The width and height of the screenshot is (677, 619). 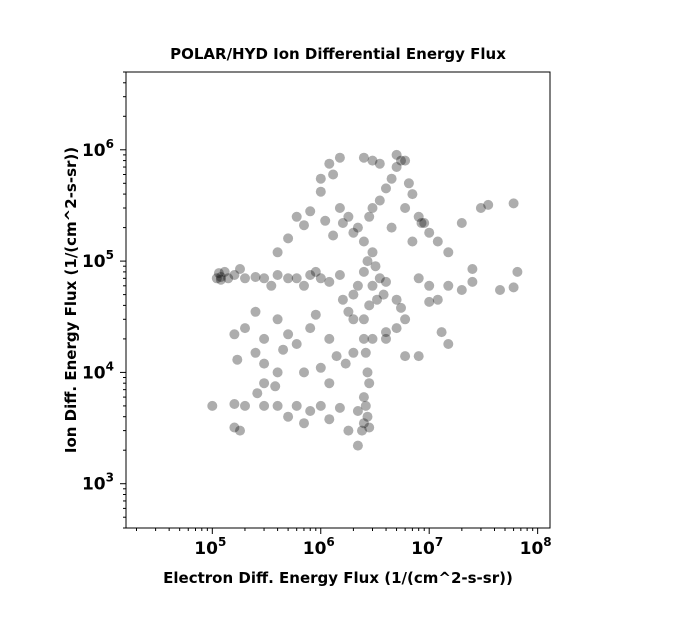 I want to click on chart-title: POLAR/HYD Ion Differential Energy Flux, so click(x=338, y=54).